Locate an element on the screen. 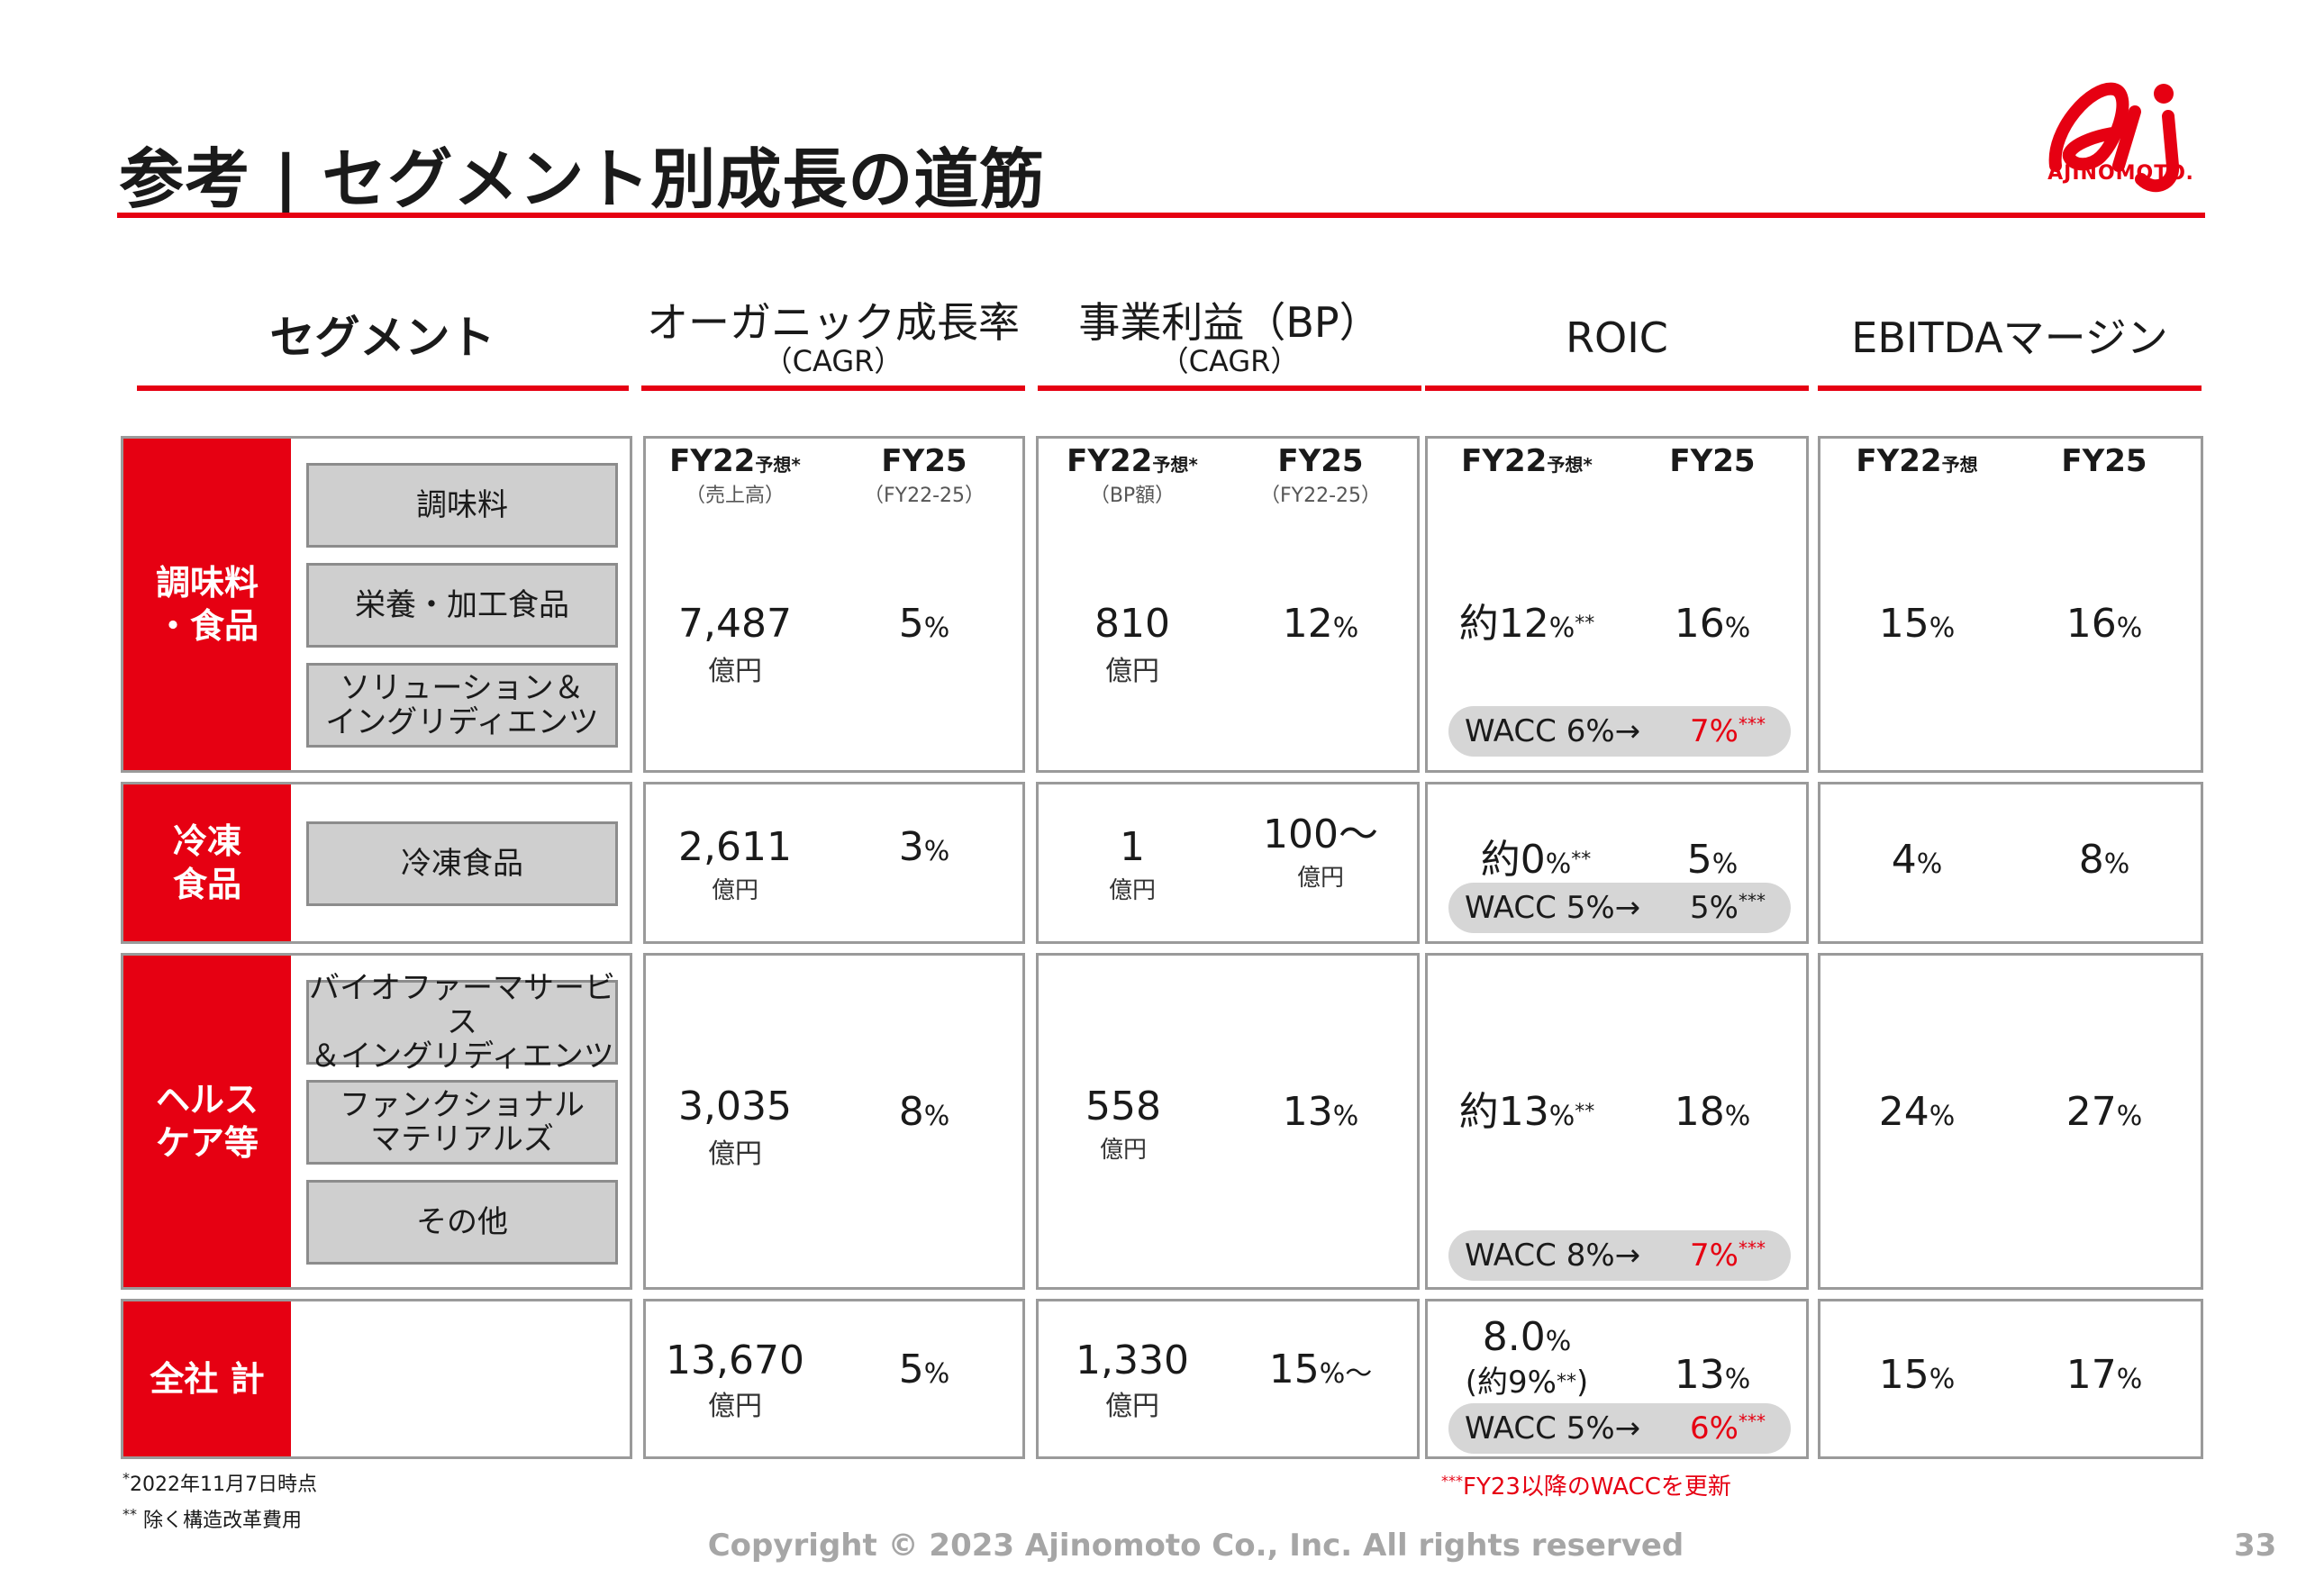 The height and width of the screenshot is (1596, 2306). wacc-pill-total: WACC 5%→ 6%*** is located at coordinates (1619, 1428).